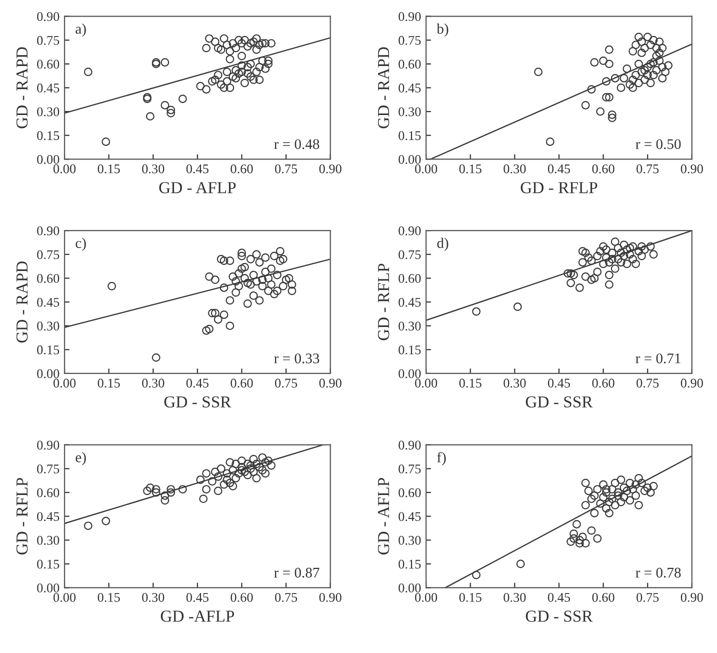 The image size is (717, 653). I want to click on annotation: r = 0.33, so click(297, 358).